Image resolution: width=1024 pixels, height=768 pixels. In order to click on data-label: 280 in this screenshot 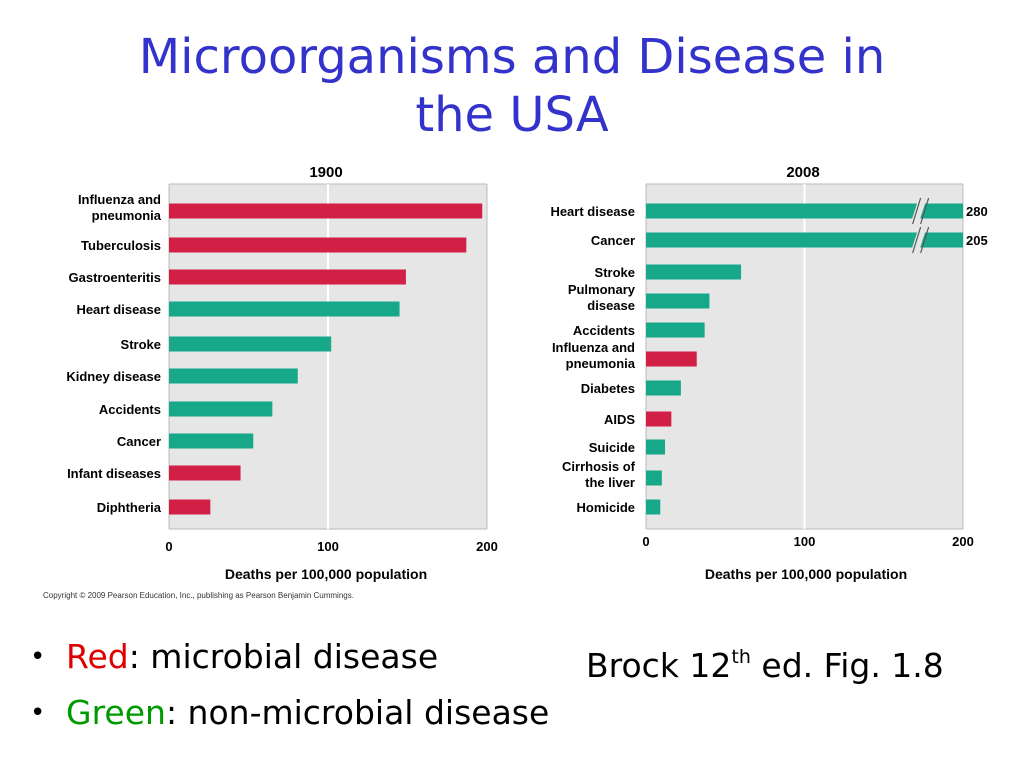, I will do `click(977, 211)`.